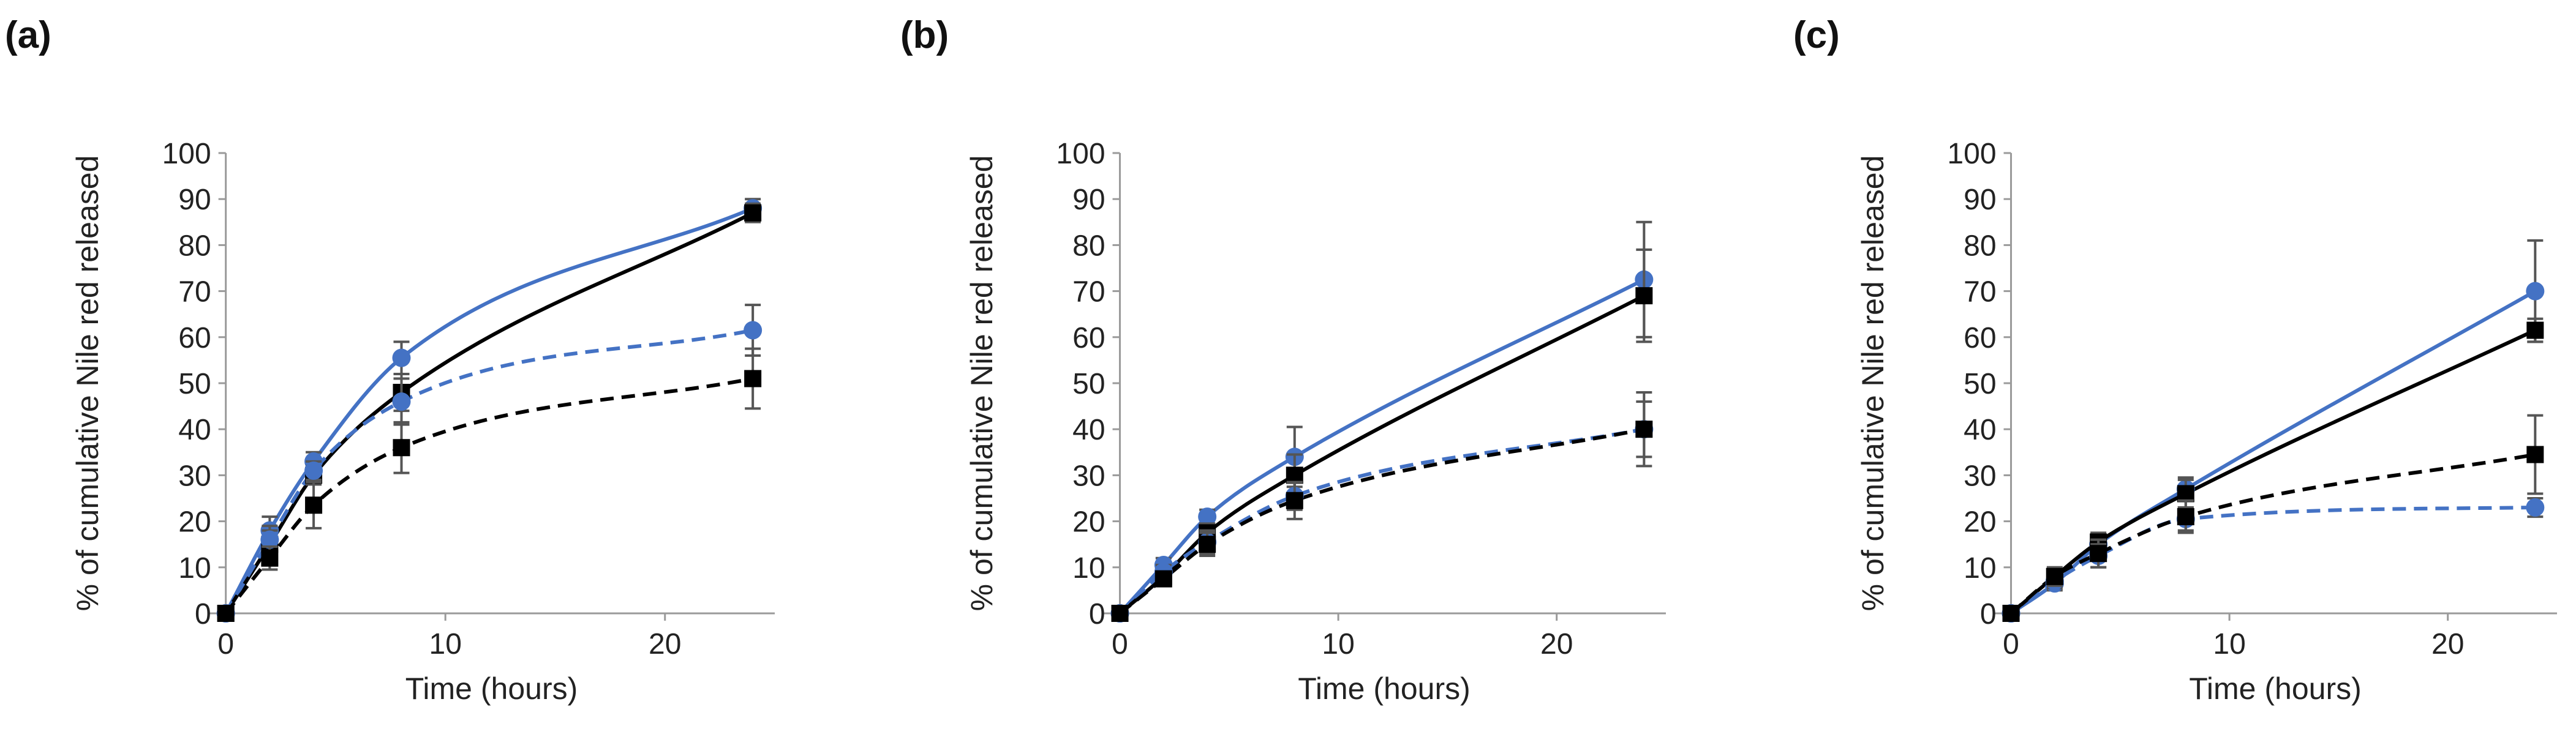 The width and height of the screenshot is (2576, 737). I want to click on panel-label: (a), so click(28, 35).